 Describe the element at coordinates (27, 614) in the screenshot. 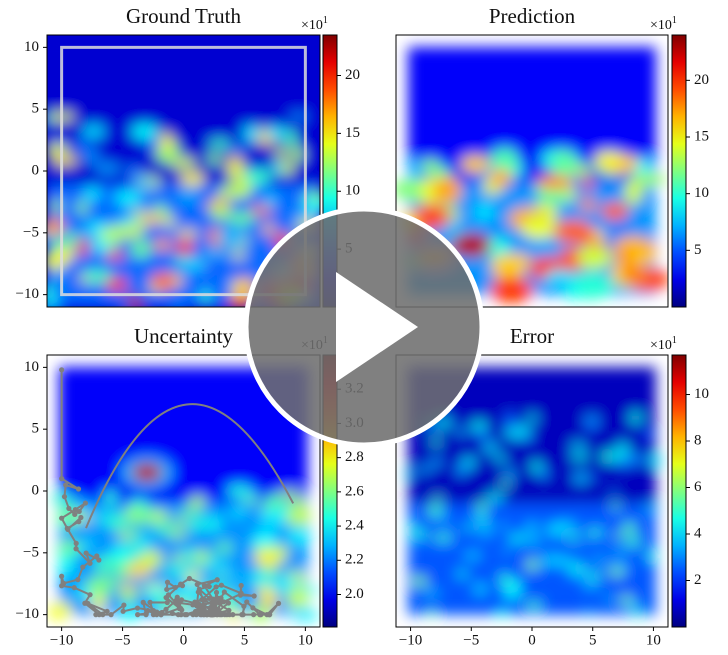

I see `y-tick-label: −10` at that location.